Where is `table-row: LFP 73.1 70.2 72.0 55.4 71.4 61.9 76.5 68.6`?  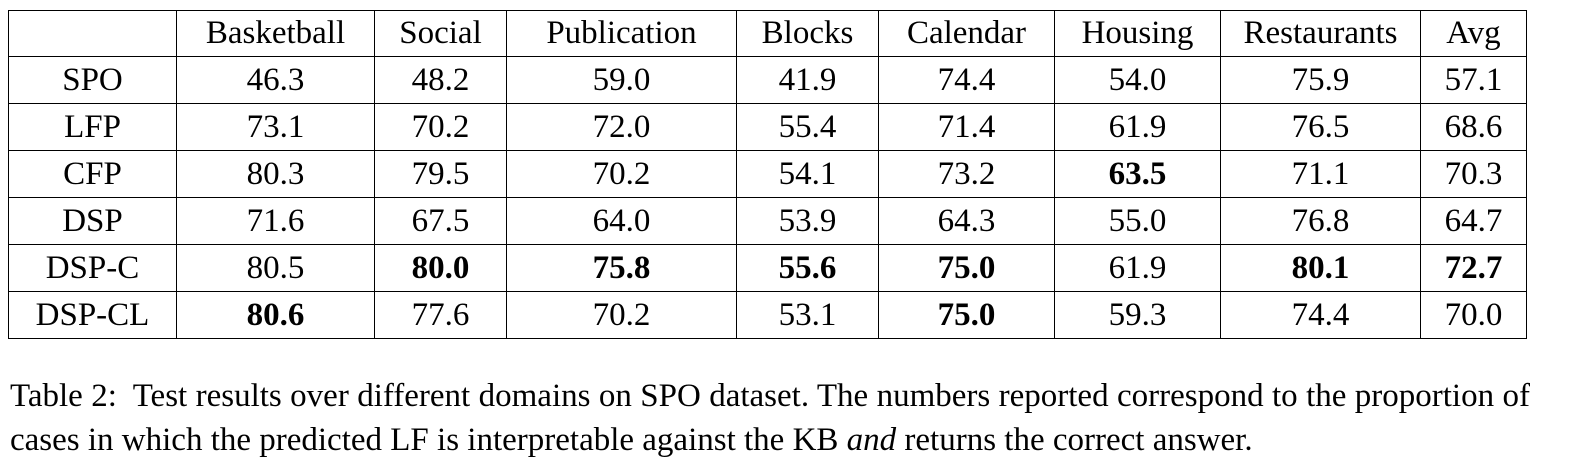
table-row: LFP 73.1 70.2 72.0 55.4 71.4 61.9 76.5 68.6 is located at coordinates (767, 127).